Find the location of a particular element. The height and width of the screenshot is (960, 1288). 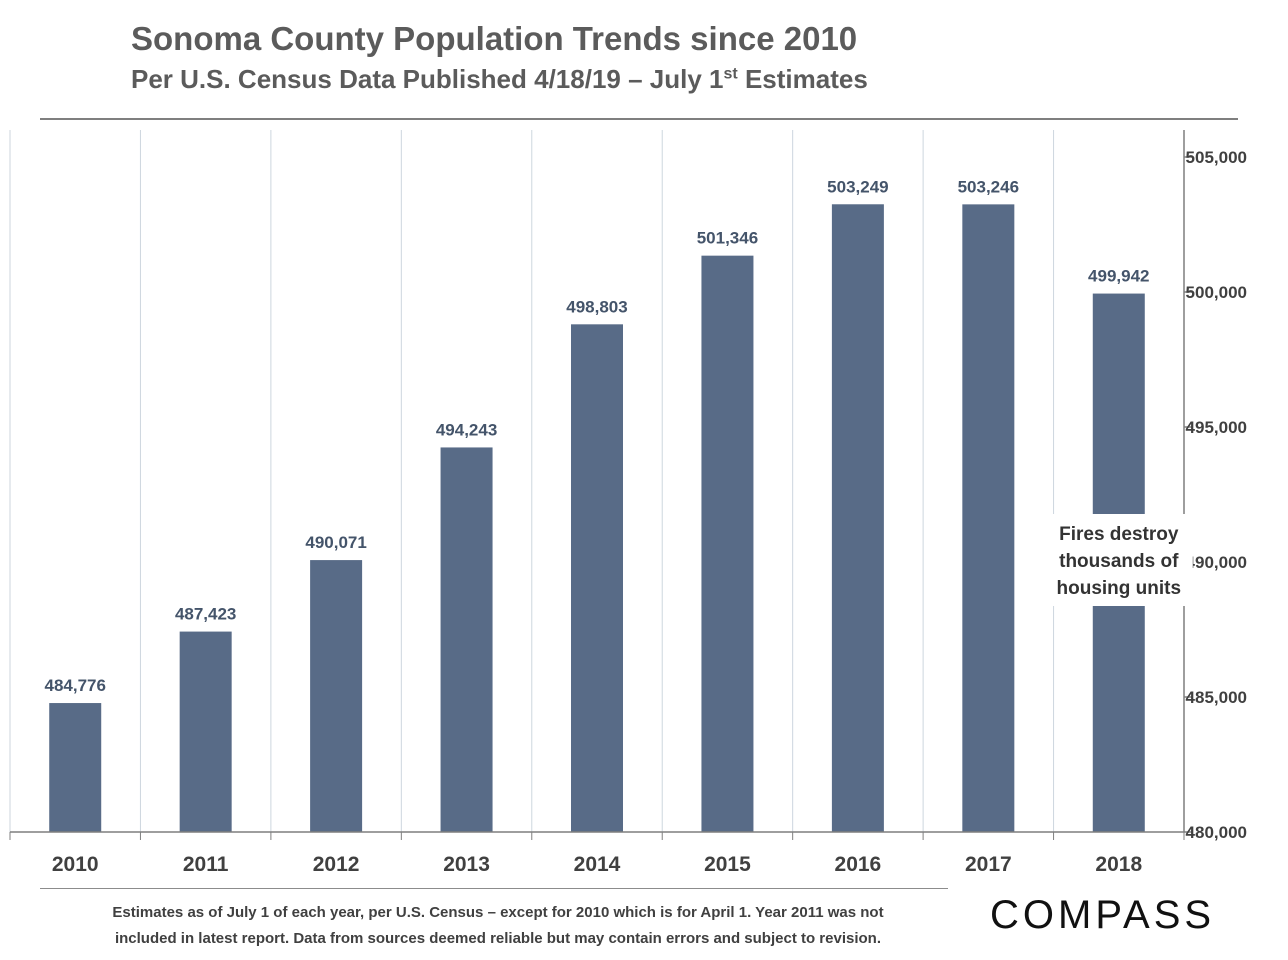

annotation-line-2: thousands of is located at coordinates (1119, 561).